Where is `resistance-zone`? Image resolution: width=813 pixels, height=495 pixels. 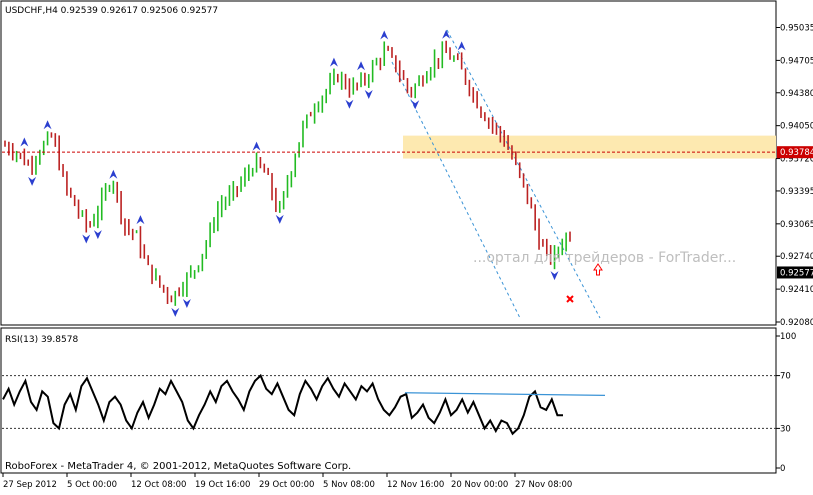 resistance-zone is located at coordinates (589, 147).